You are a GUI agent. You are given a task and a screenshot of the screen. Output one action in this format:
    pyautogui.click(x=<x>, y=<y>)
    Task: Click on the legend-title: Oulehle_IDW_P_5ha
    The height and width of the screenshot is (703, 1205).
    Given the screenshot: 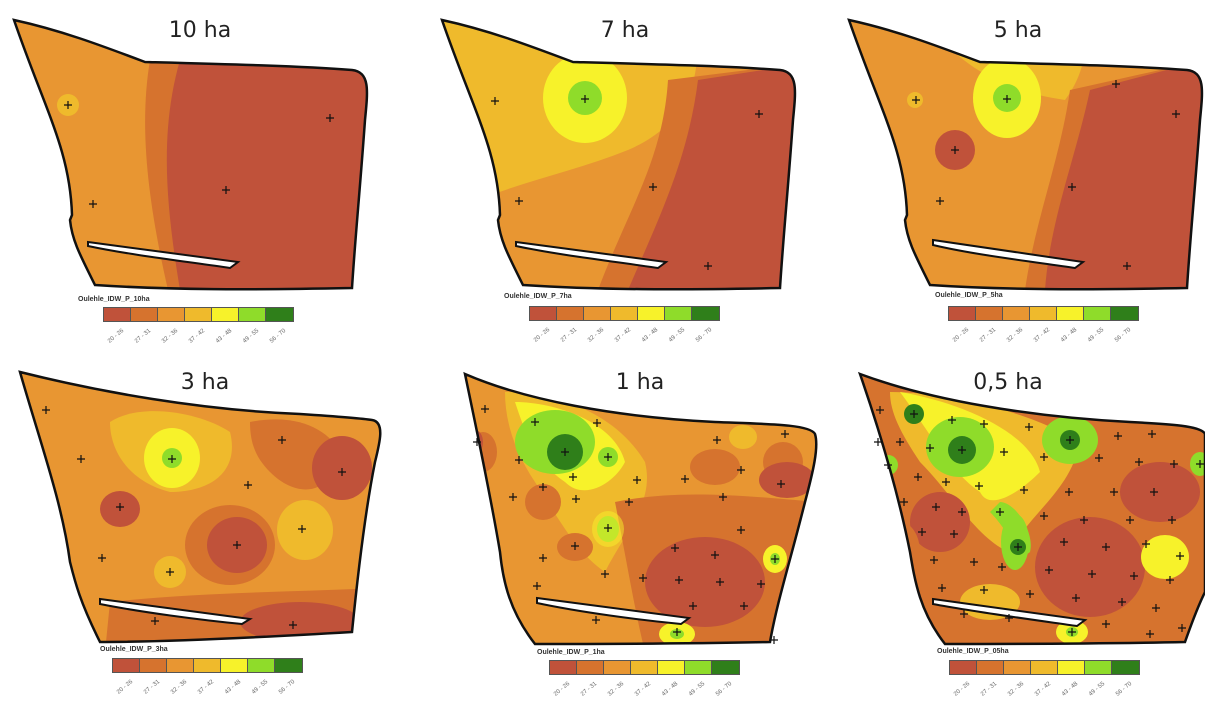 What is the action you would take?
    pyautogui.click(x=969, y=295)
    